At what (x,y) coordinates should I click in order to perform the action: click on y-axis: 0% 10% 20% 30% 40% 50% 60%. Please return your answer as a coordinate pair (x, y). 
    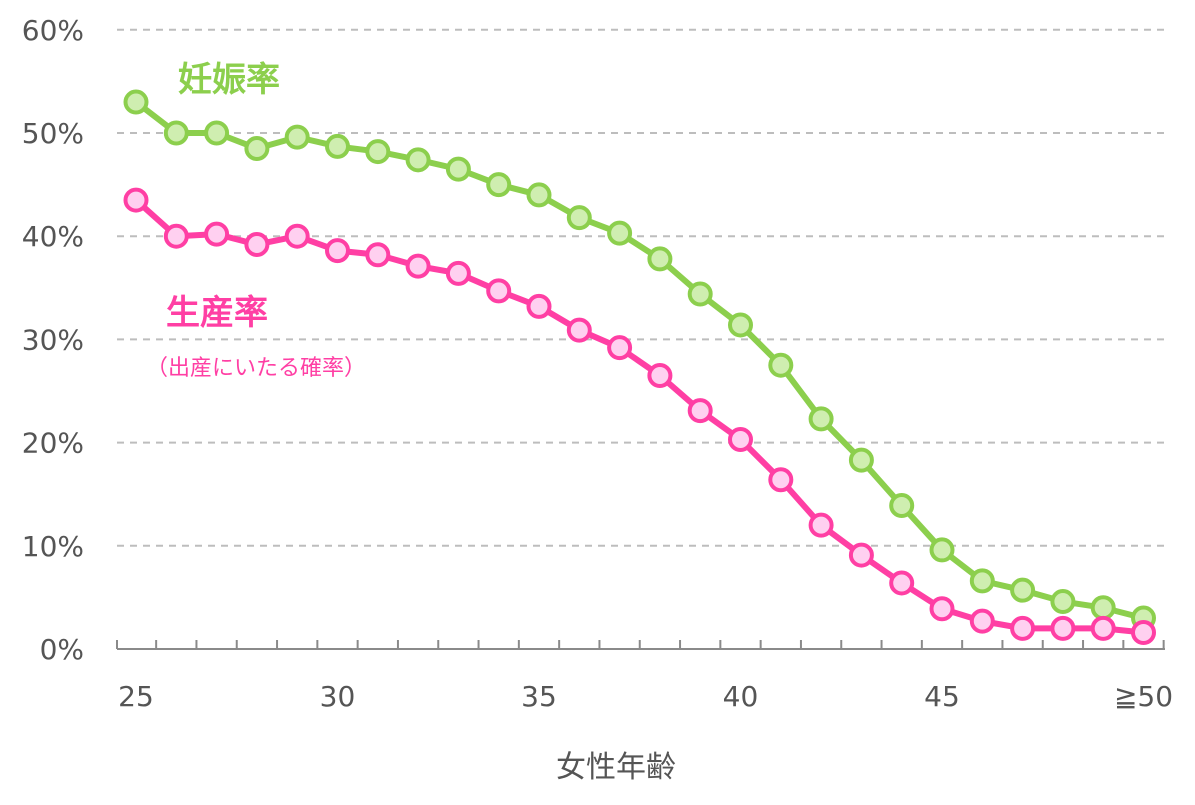
    Looking at the image, I should click on (53, 340).